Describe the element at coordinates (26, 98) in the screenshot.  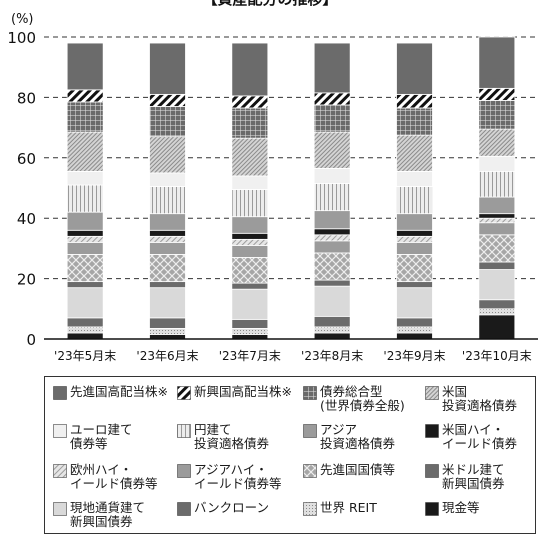
I see `y-tick-label: 80` at that location.